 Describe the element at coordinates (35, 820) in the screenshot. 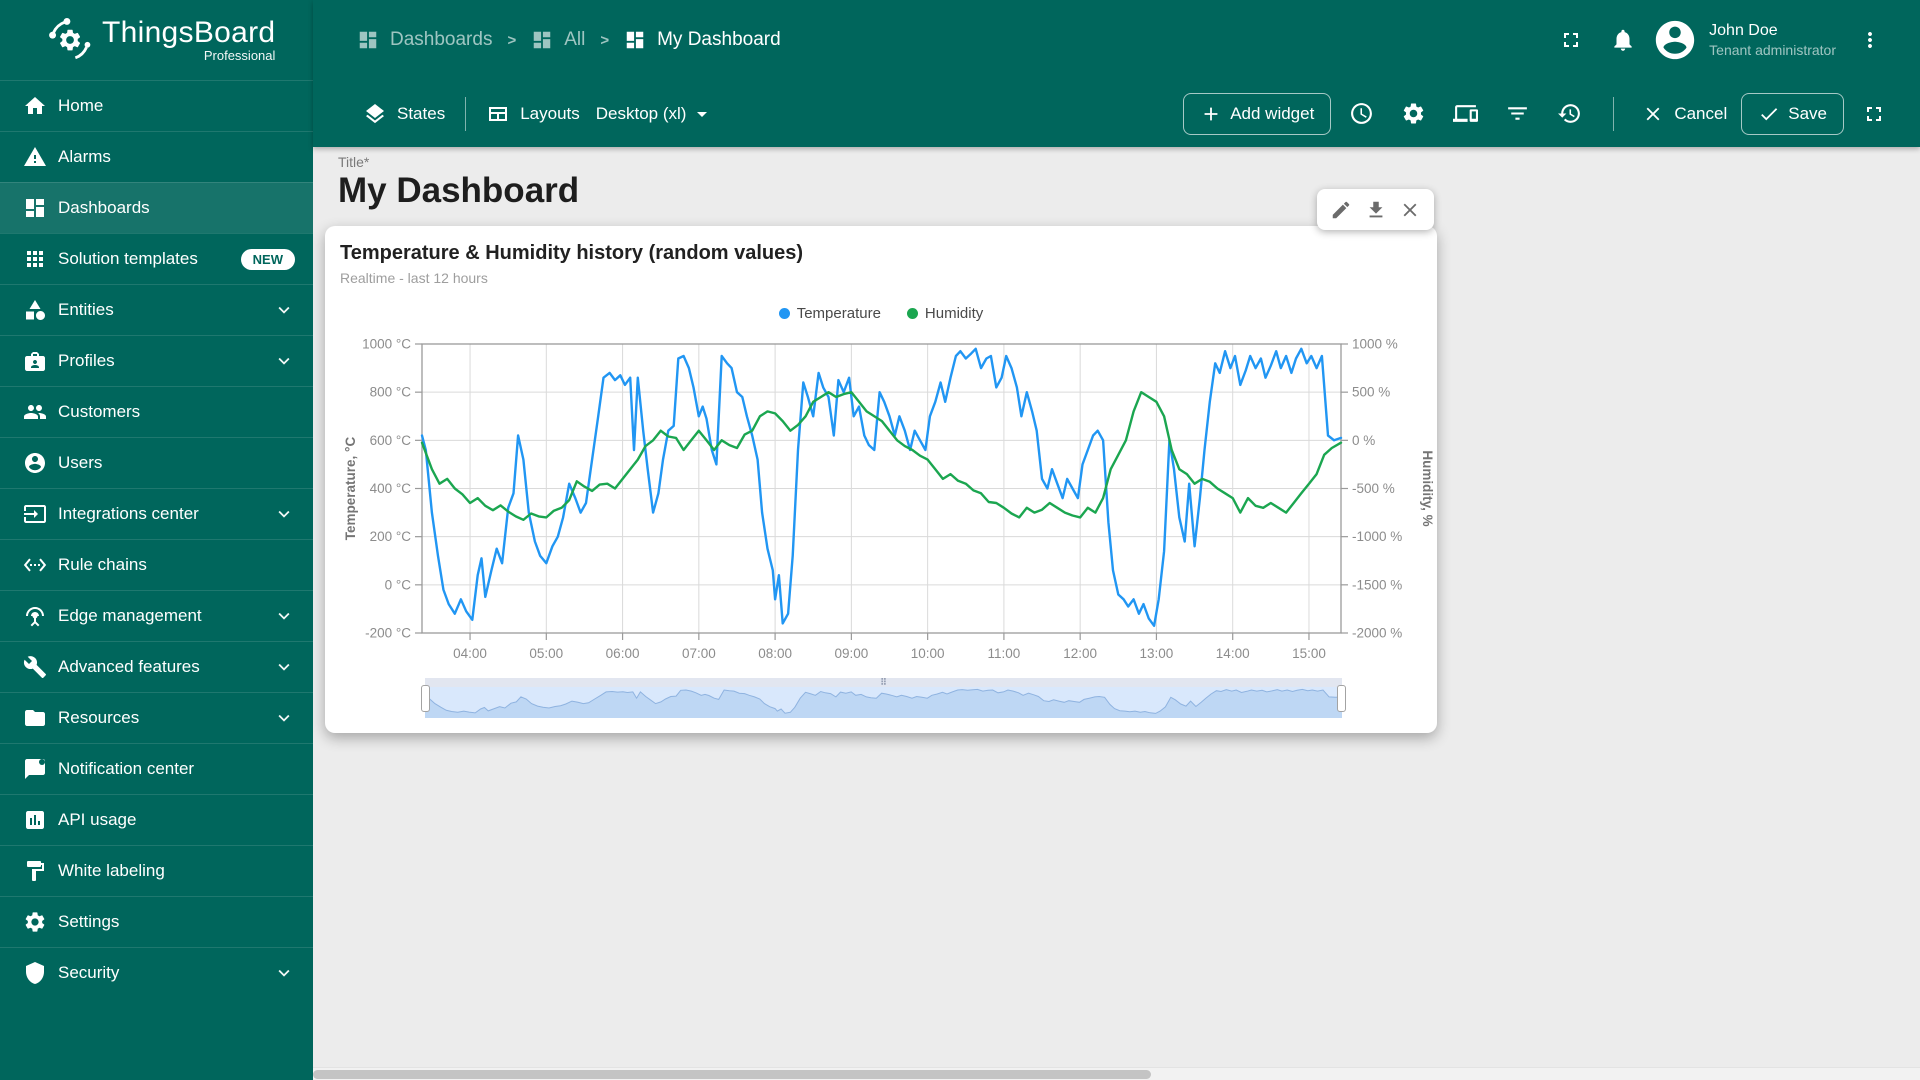

I see `api-usage-icon` at that location.